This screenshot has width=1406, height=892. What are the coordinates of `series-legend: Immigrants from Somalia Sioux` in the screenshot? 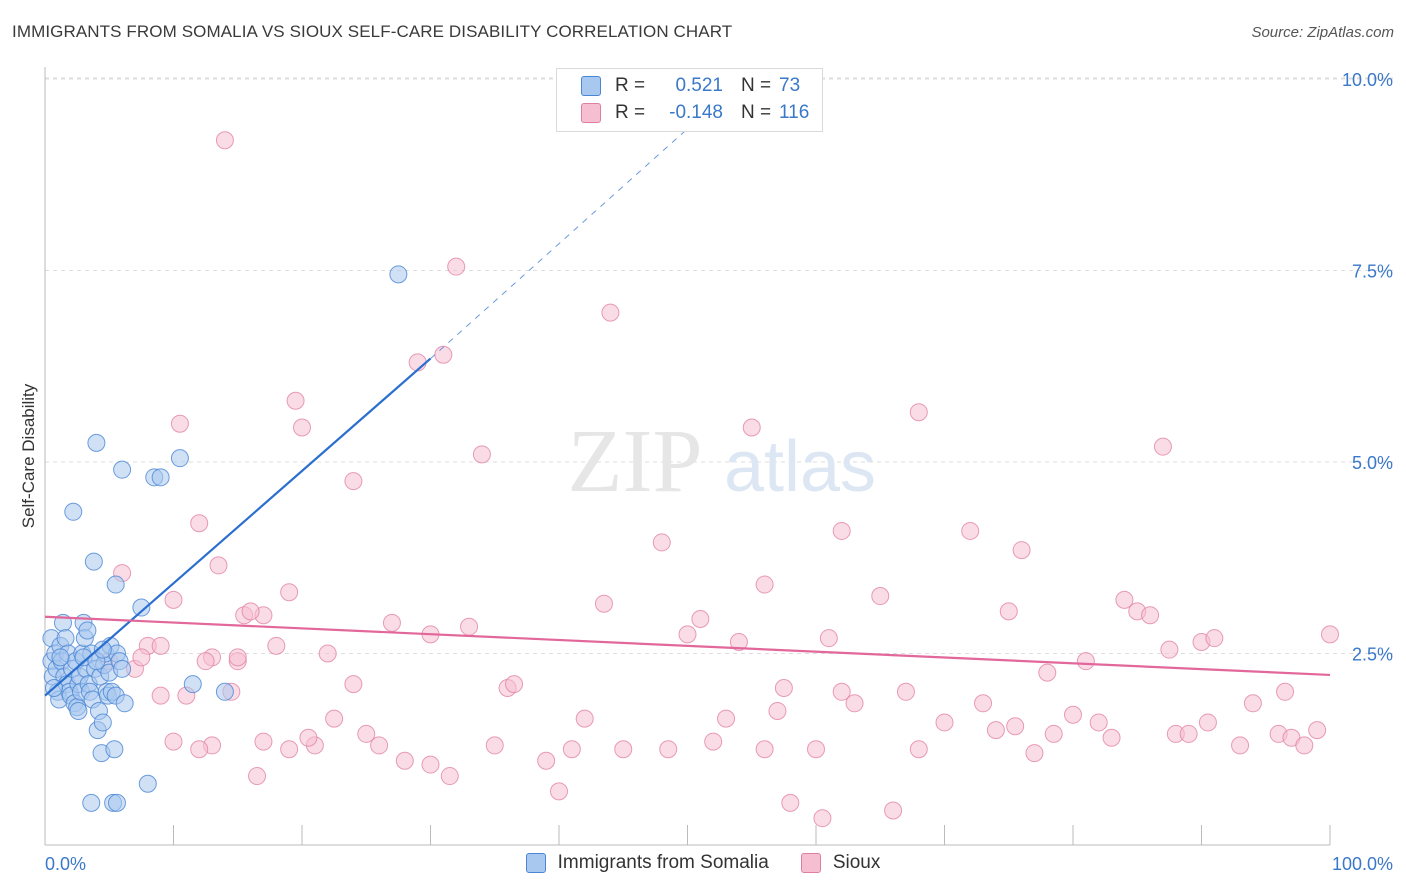 It's located at (703, 863).